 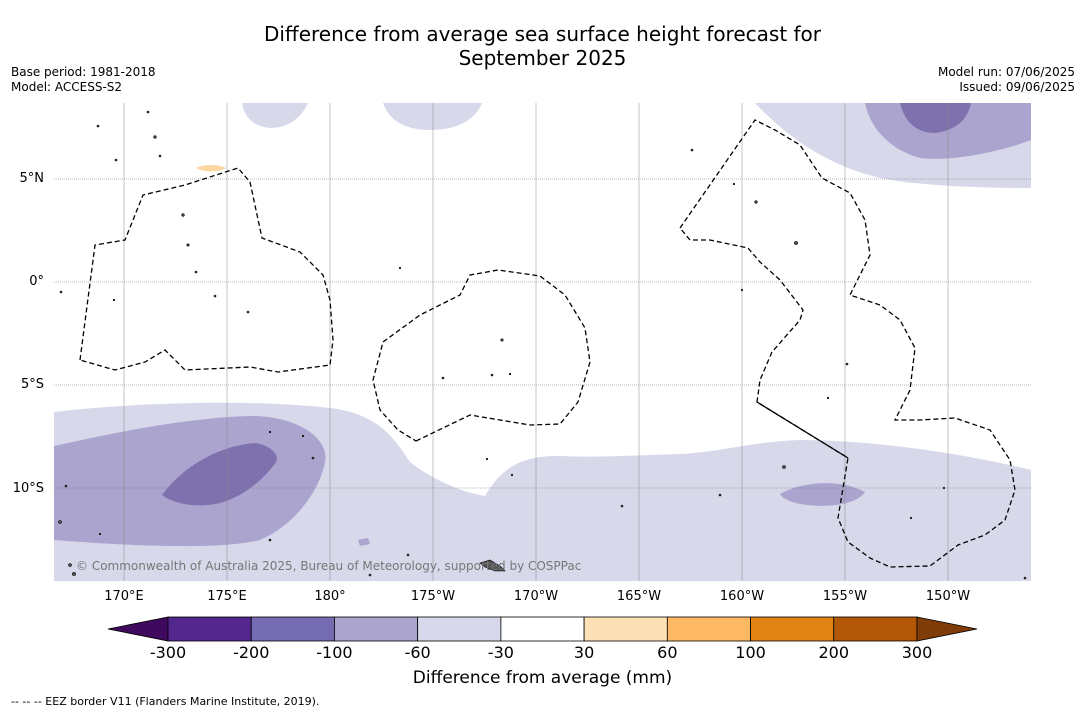 I want to click on lat-label-5s: 5°S, so click(x=32, y=384).